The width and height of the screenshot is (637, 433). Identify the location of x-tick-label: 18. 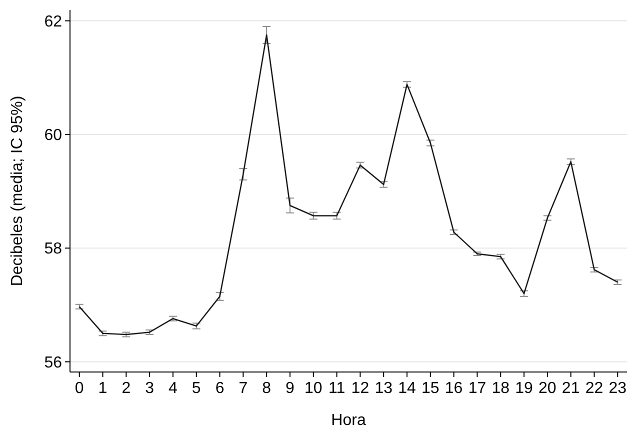
(501, 388).